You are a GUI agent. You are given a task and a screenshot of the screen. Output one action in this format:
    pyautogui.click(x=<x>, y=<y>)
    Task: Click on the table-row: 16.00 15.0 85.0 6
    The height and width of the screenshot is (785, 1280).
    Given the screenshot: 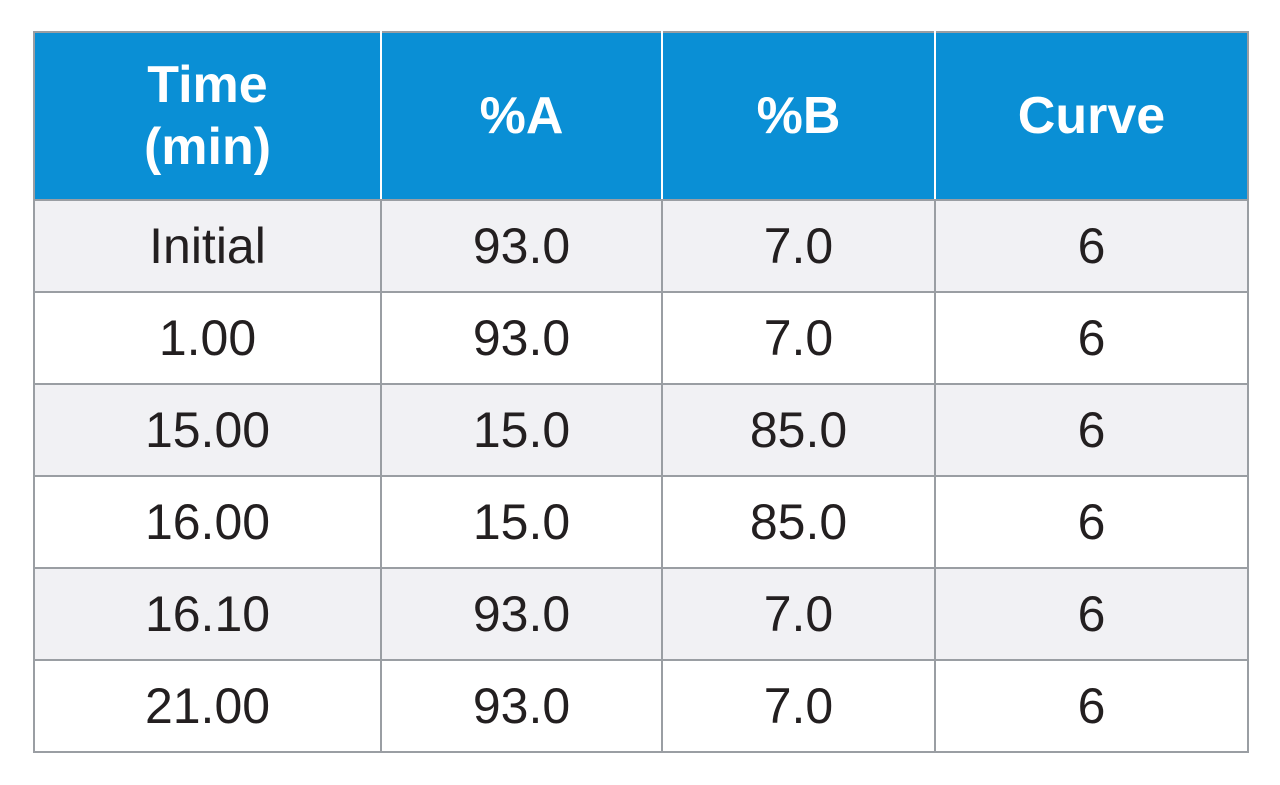 What is the action you would take?
    pyautogui.click(x=641, y=522)
    